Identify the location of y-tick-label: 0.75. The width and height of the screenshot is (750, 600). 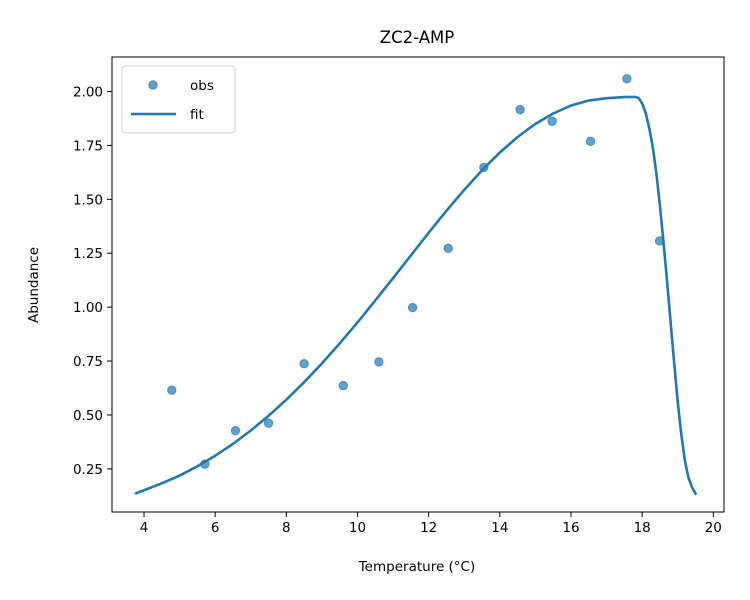
(88, 362).